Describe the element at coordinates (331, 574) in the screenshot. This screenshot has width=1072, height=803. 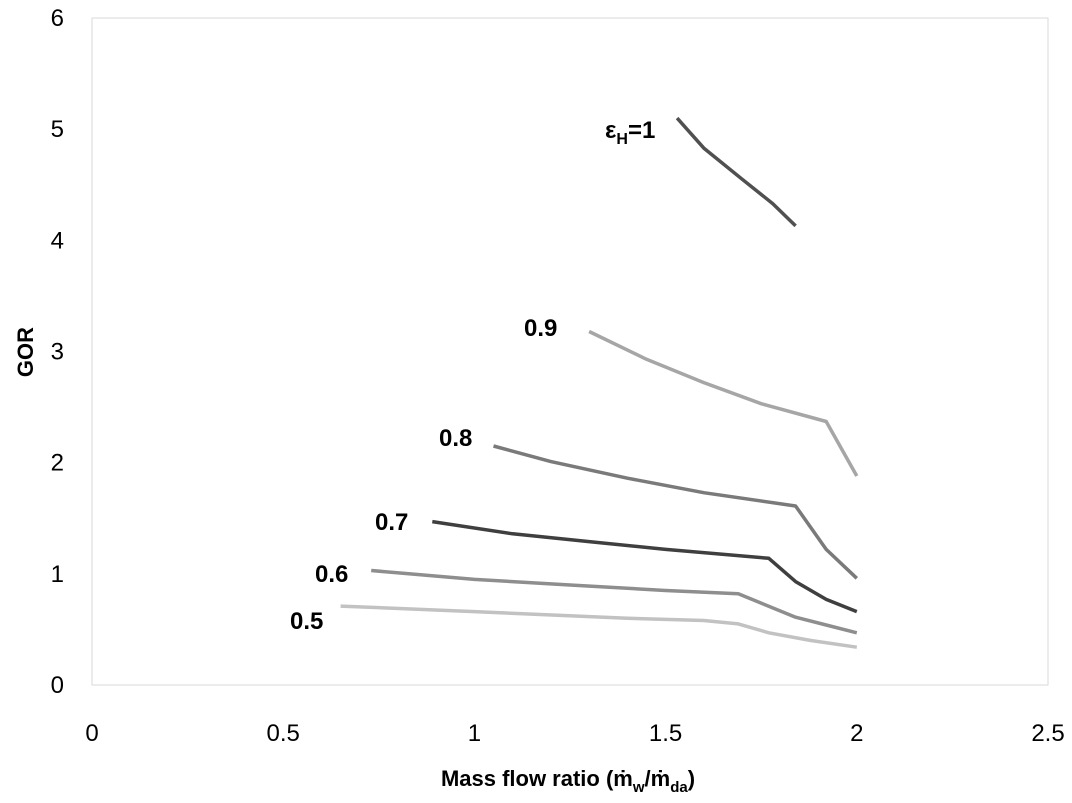
I see `series-label-0.6: 0.6` at that location.